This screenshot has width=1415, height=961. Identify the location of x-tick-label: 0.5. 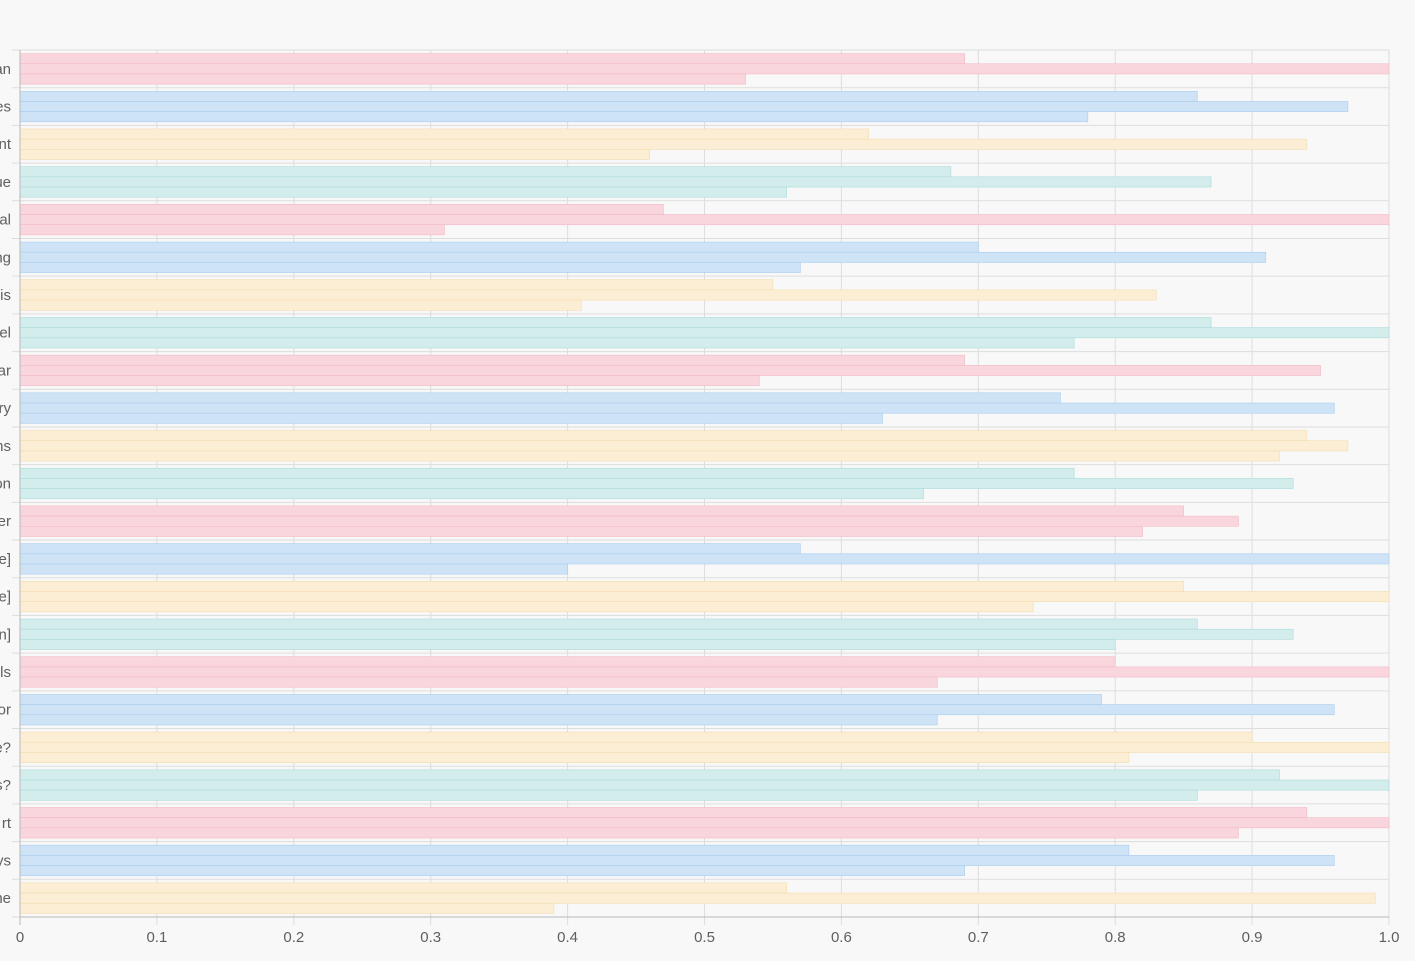
(704, 937).